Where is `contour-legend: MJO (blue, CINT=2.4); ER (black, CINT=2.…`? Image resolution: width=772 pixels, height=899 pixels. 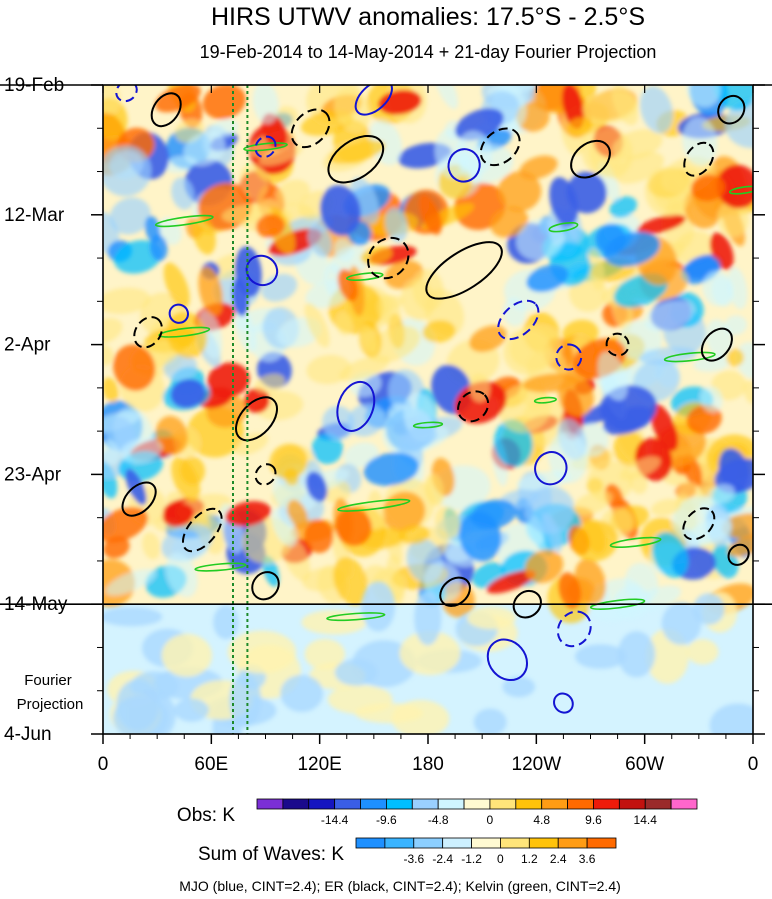 contour-legend: MJO (blue, CINT=2.4); ER (black, CINT=2.… is located at coordinates (400, 886).